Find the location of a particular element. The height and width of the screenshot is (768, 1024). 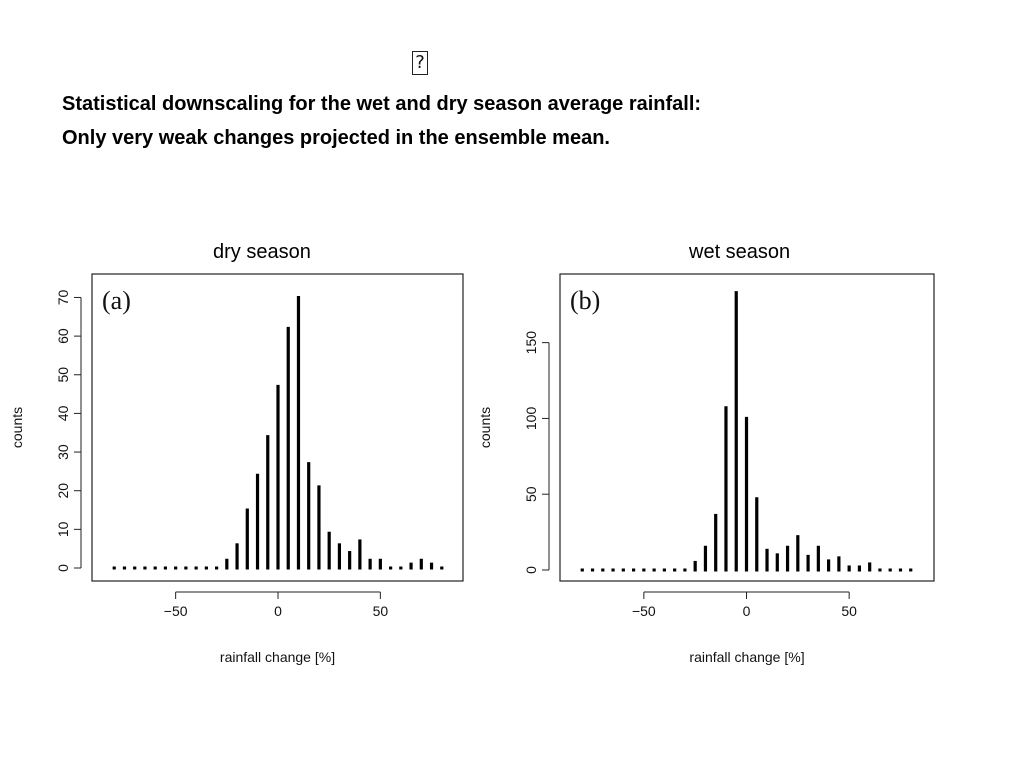

missing-glyph-icon is located at coordinates (420, 63).